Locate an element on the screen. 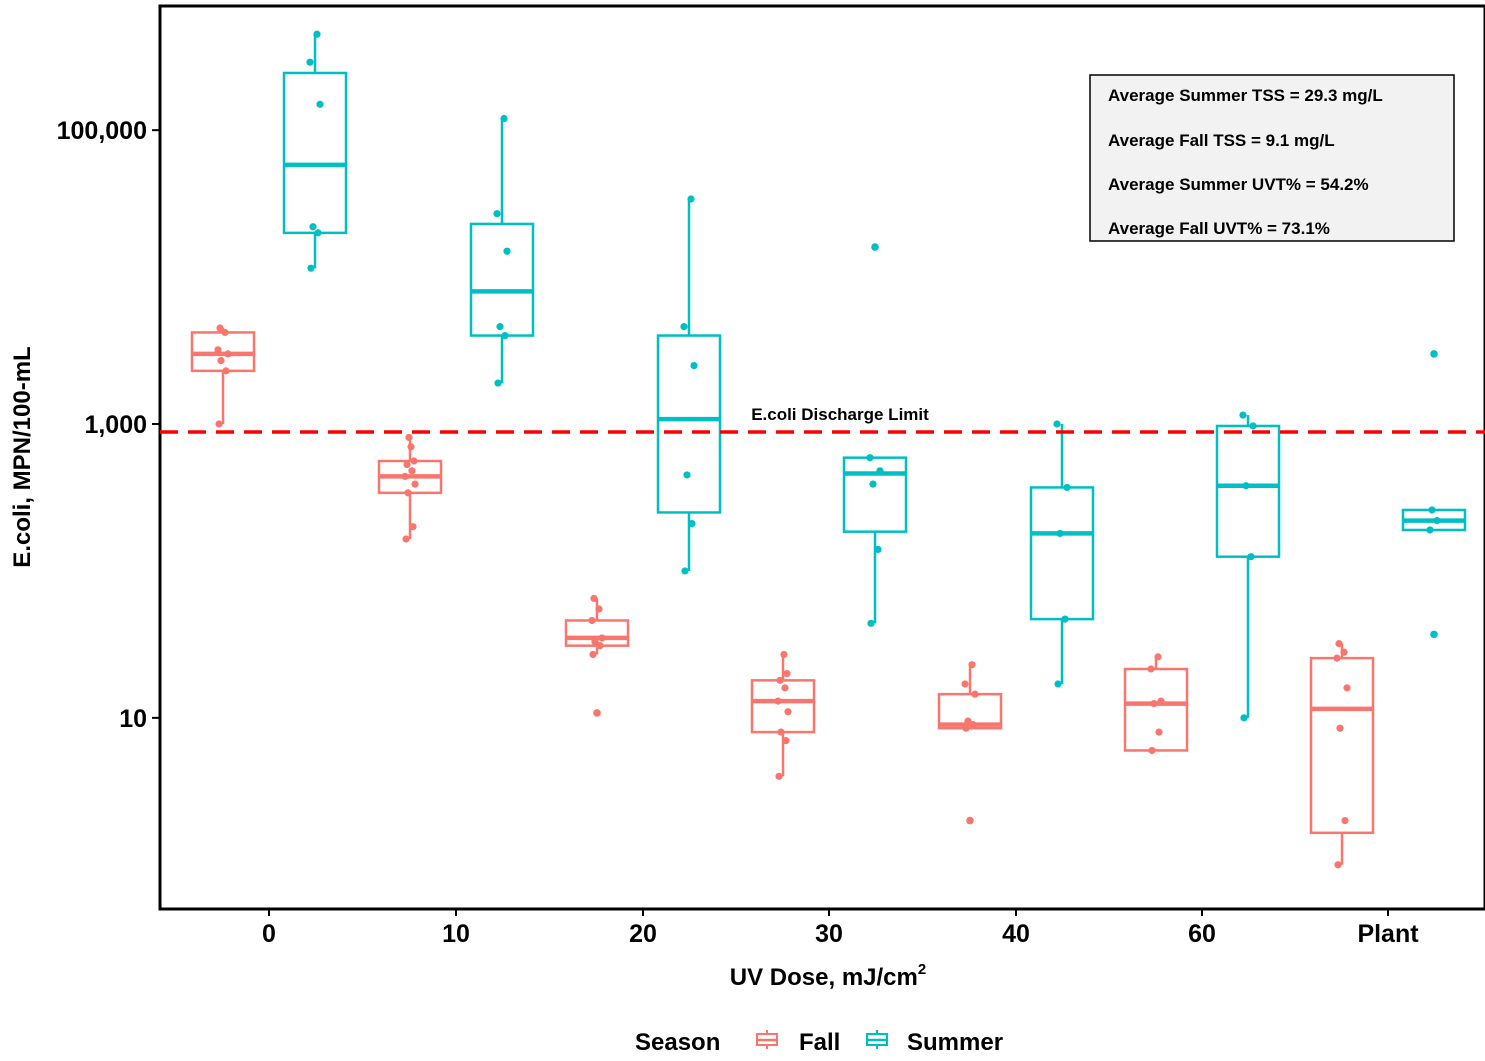  y-axis: 10 1,000 100,000 is located at coordinates (108, 425).